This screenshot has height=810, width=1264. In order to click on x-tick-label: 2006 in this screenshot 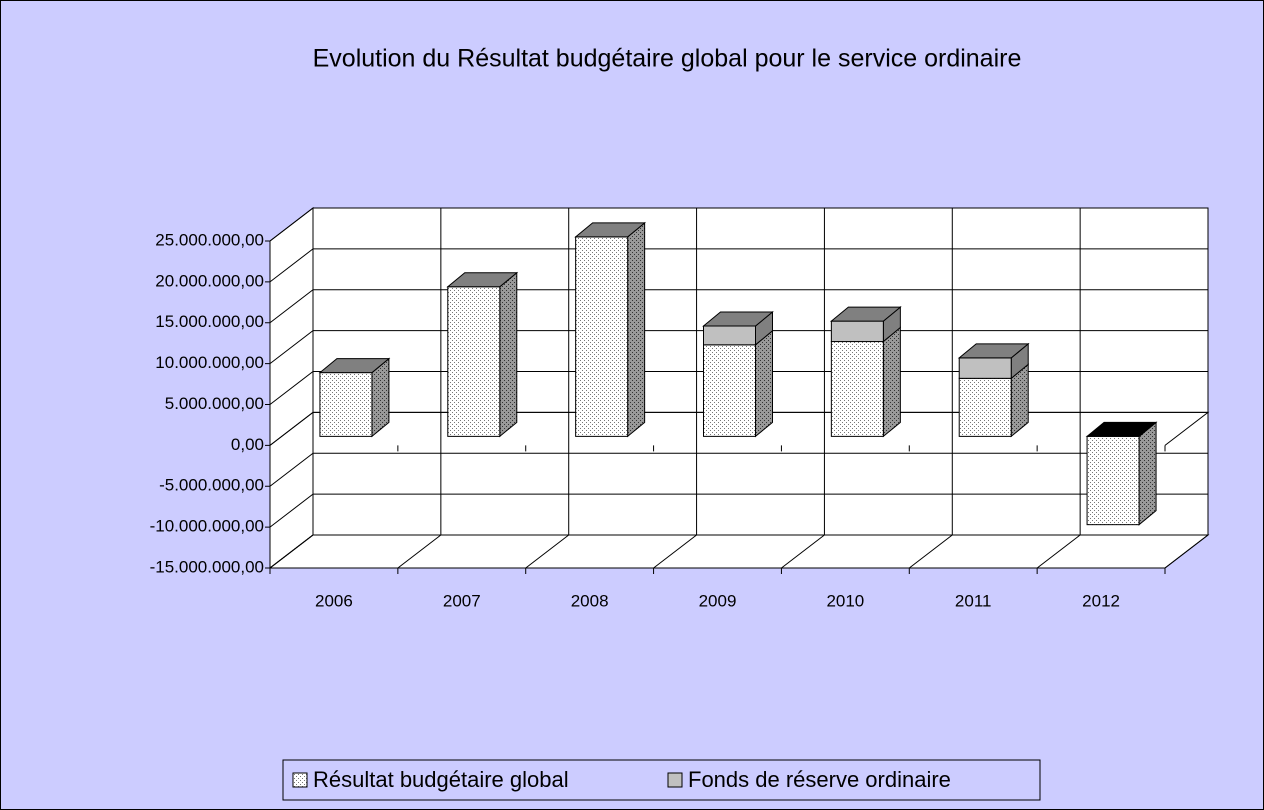, I will do `click(334, 600)`.